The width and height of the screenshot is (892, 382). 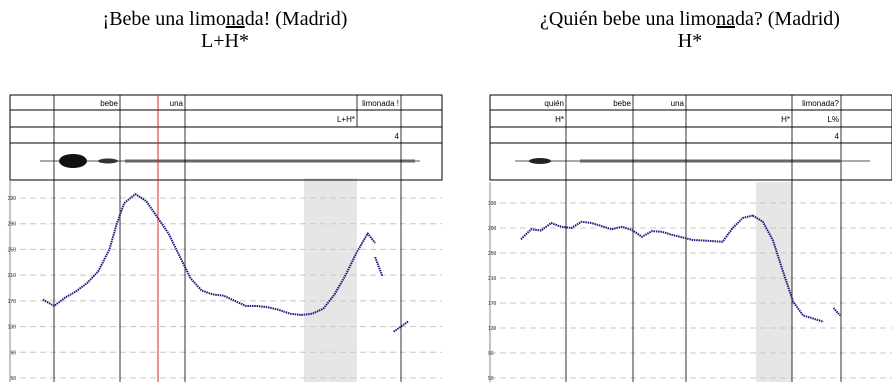 I want to click on panel-2-title-stressed-syllable: na, so click(x=725, y=19).